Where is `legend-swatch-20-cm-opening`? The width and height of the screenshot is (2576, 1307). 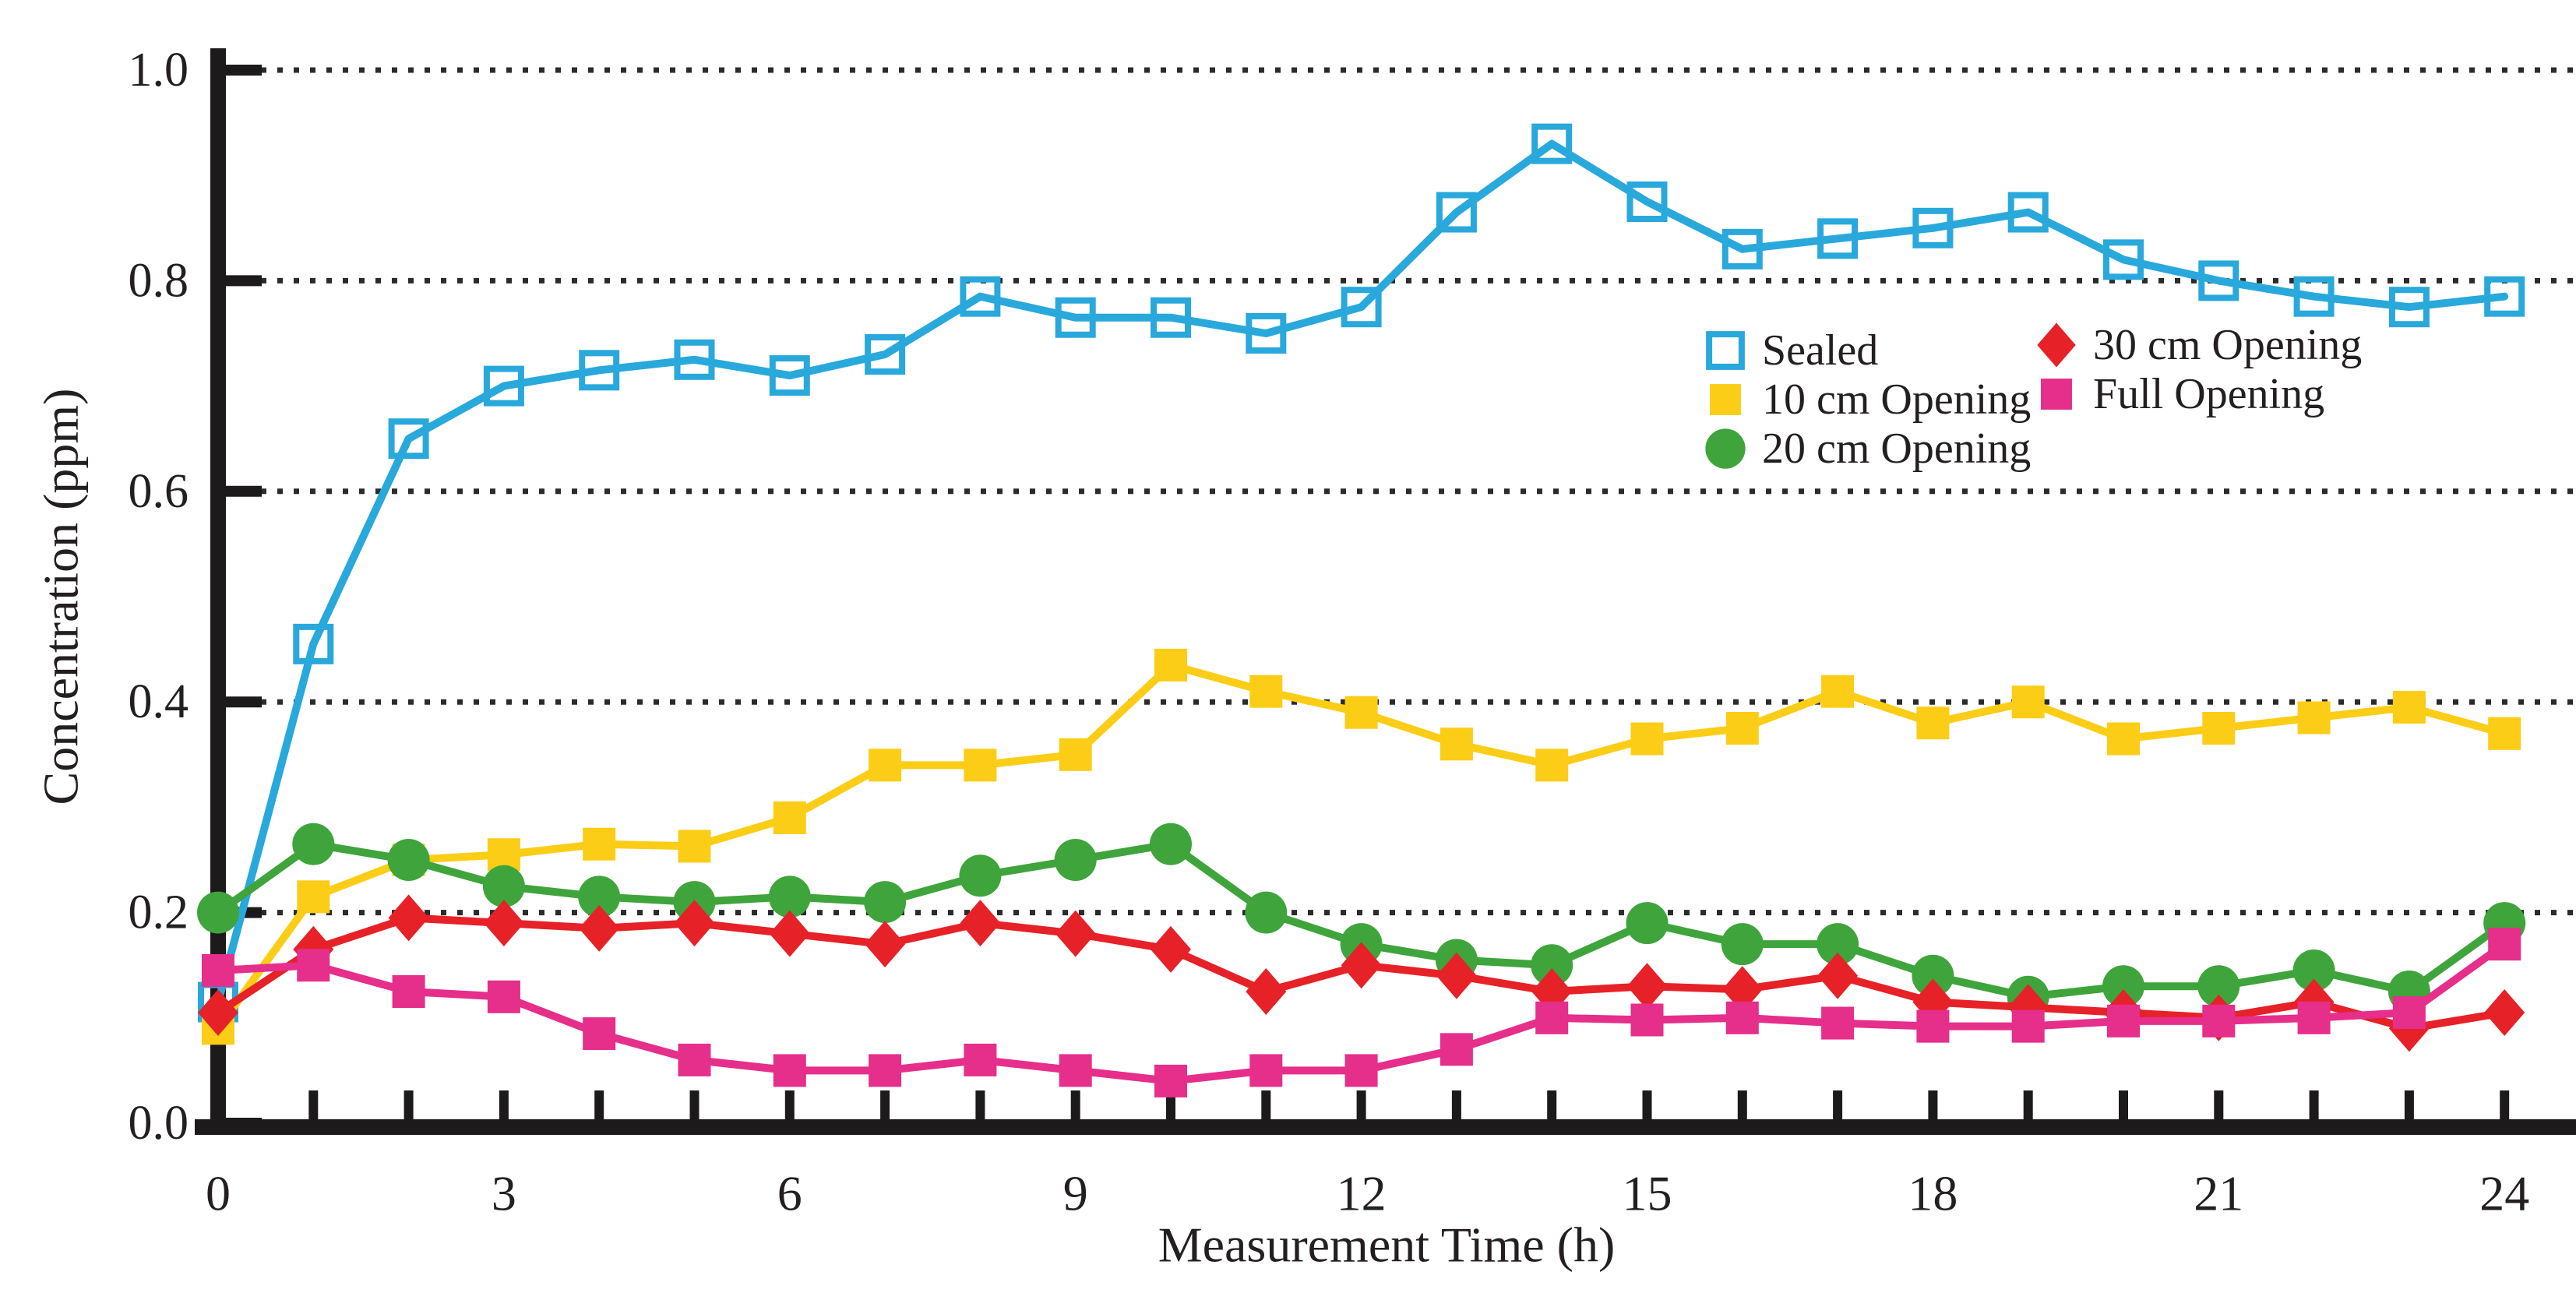
legend-swatch-20-cm-opening is located at coordinates (1726, 449).